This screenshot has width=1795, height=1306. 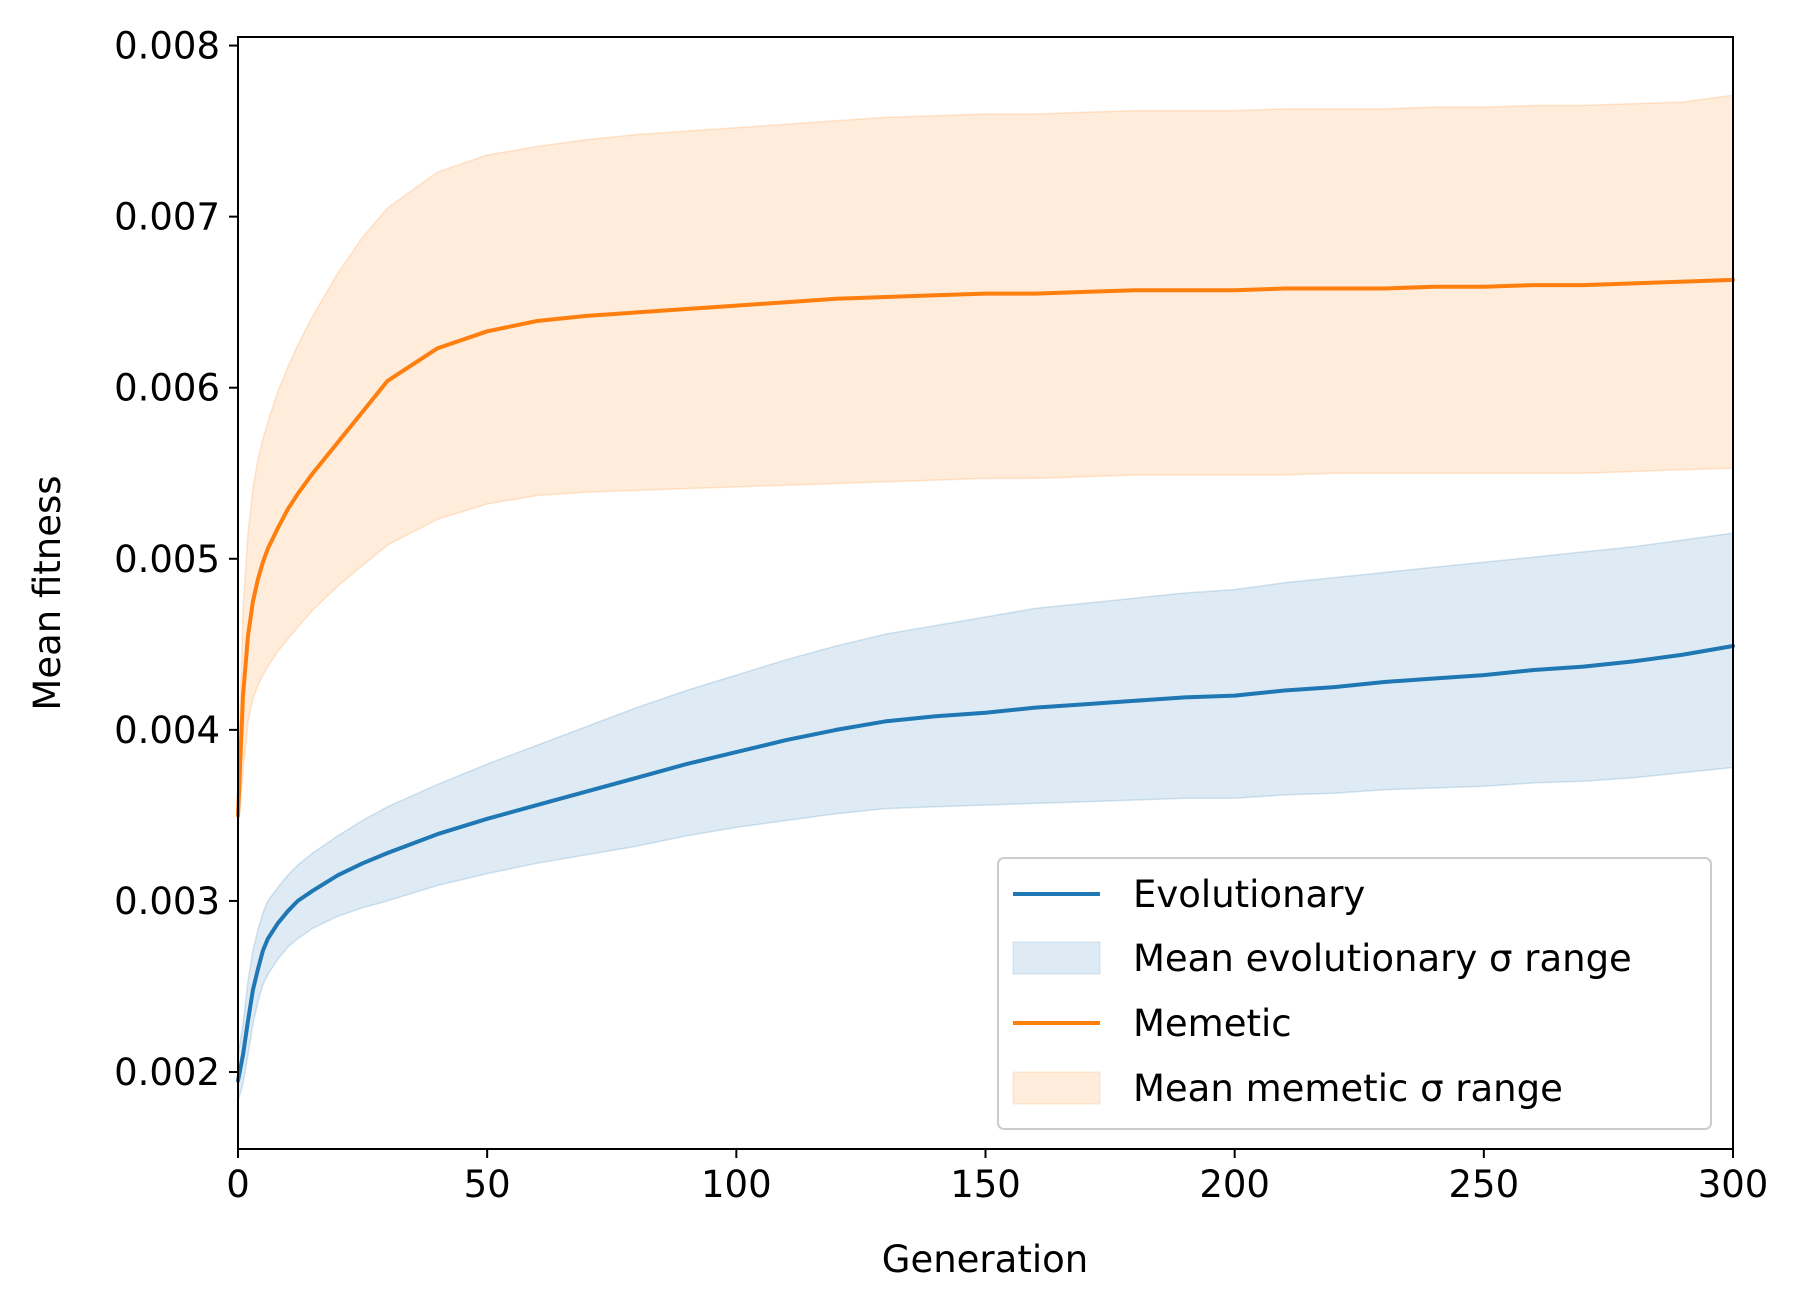 What do you see at coordinates (167, 901) in the screenshot?
I see `y-tick-label: 0.003` at bounding box center [167, 901].